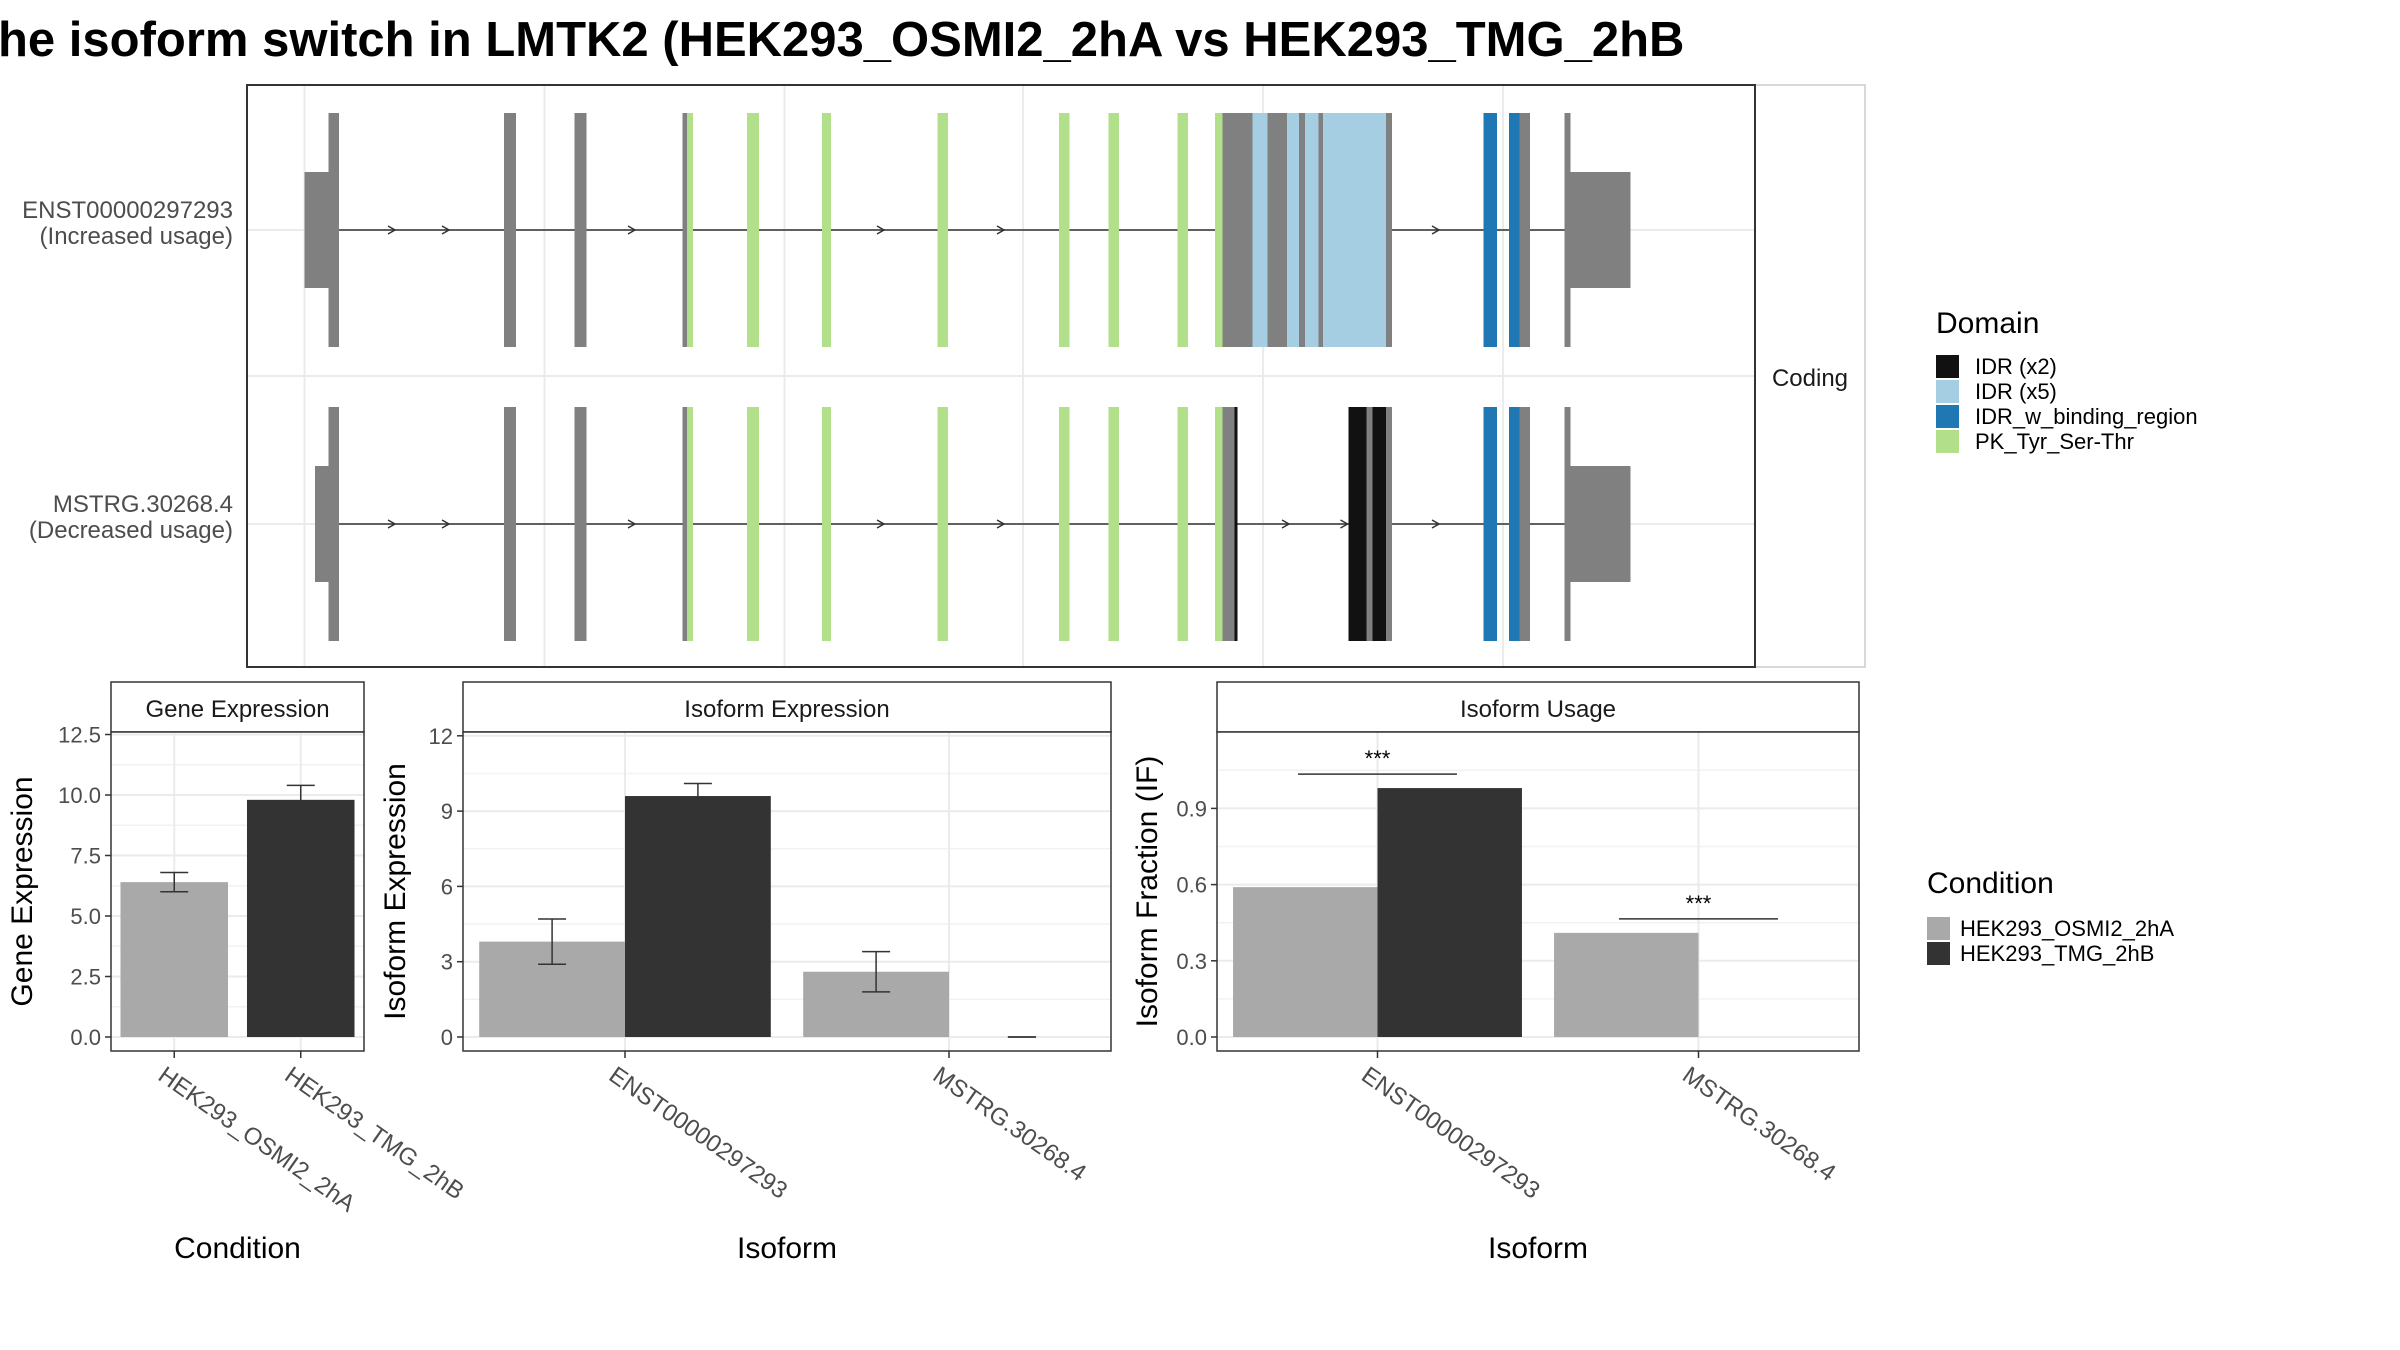  What do you see at coordinates (2057, 953) in the screenshot?
I see `condition-legend-label: HEK293_TMG_2hB` at bounding box center [2057, 953].